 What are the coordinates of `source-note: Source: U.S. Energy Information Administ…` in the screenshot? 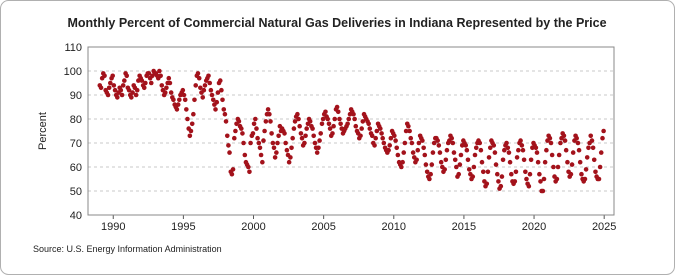 It's located at (127, 249).